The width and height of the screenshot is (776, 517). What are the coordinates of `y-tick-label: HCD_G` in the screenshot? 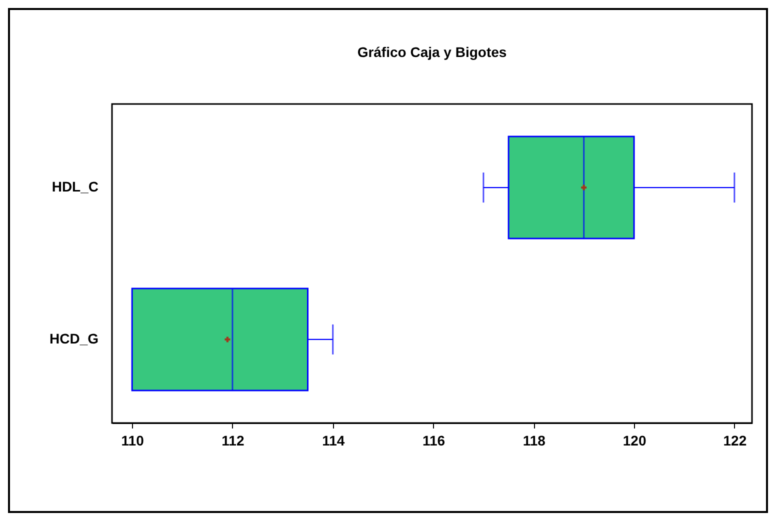 It's located at (74, 338).